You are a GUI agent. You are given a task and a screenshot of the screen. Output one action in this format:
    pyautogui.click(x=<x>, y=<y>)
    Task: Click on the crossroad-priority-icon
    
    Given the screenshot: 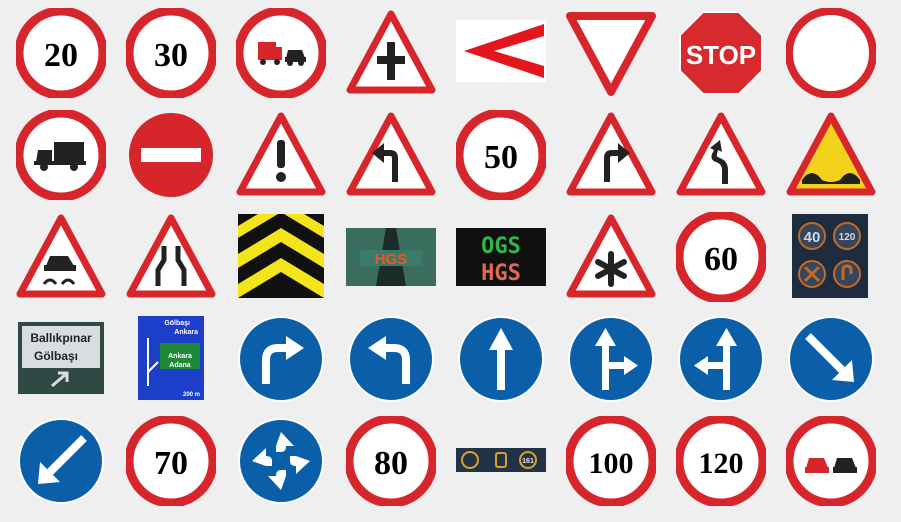 What is the action you would take?
    pyautogui.click(x=391, y=53)
    